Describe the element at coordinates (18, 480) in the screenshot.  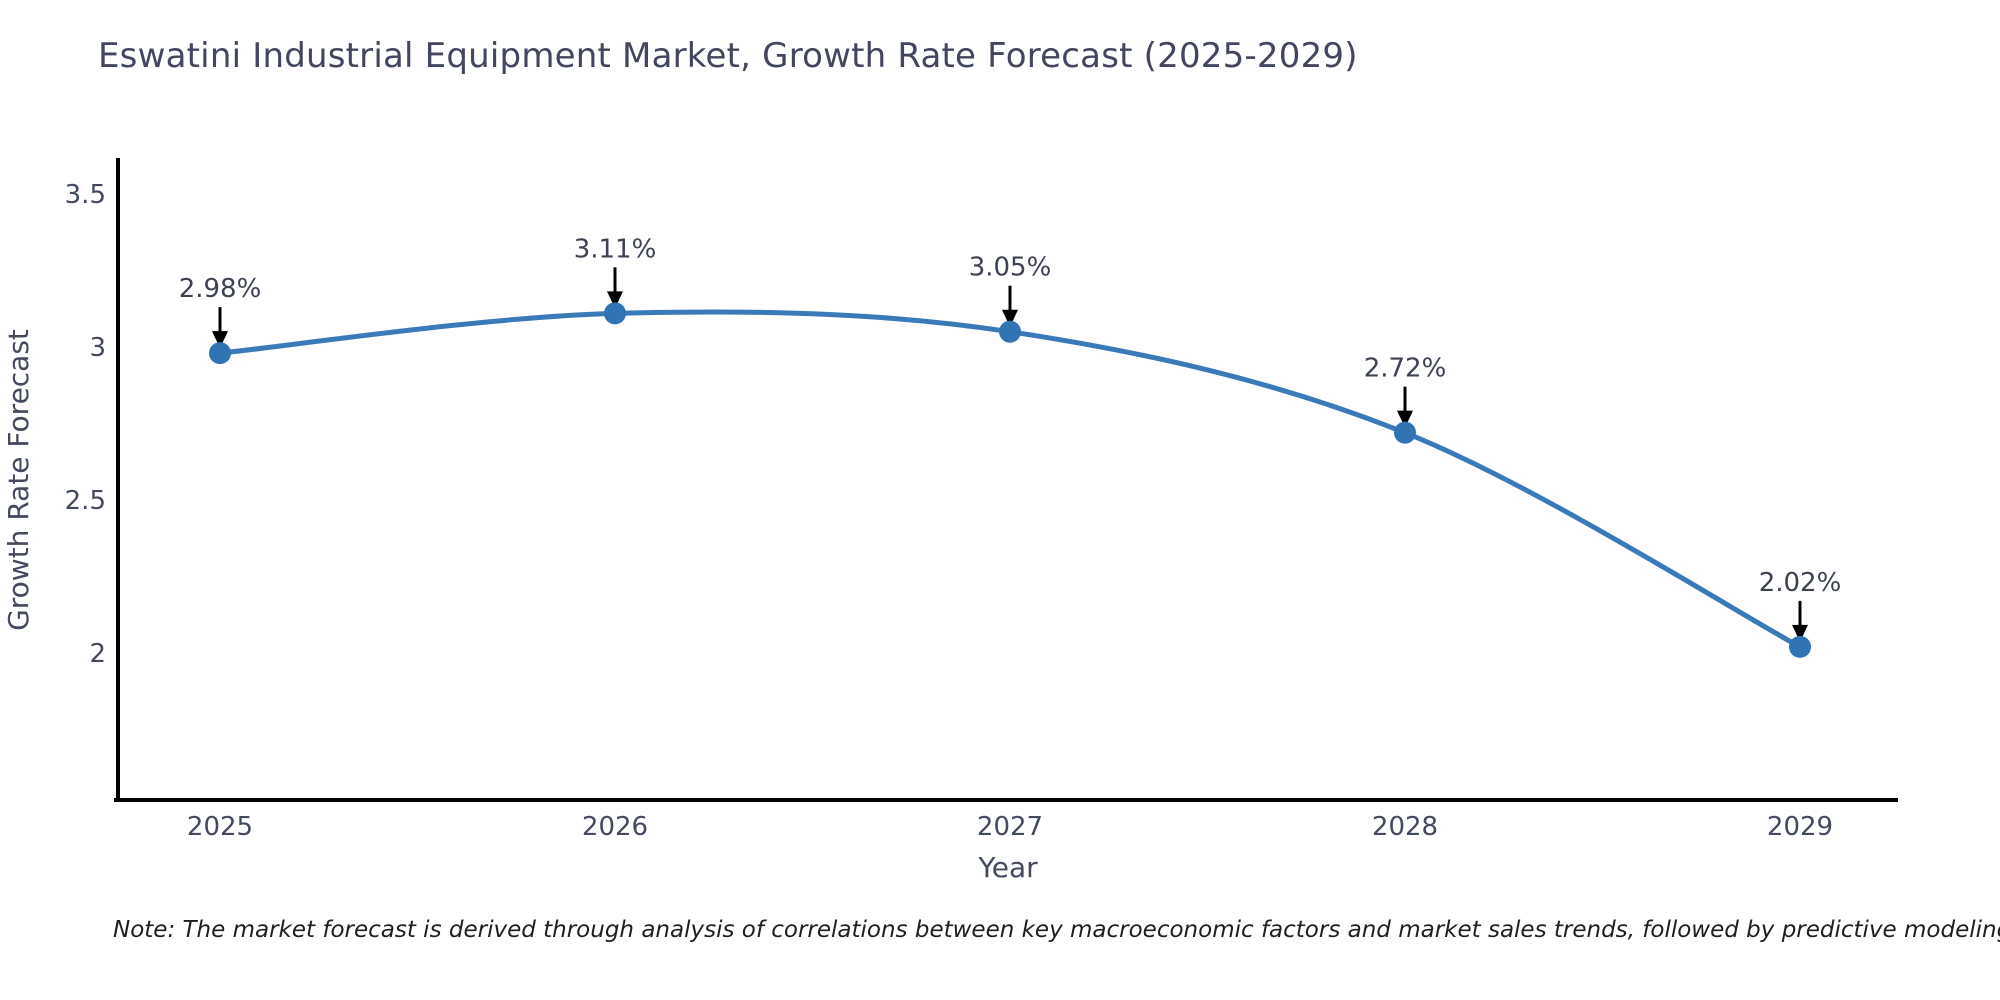
I see `y-axis-title: Growth Rate Forecast` at that location.